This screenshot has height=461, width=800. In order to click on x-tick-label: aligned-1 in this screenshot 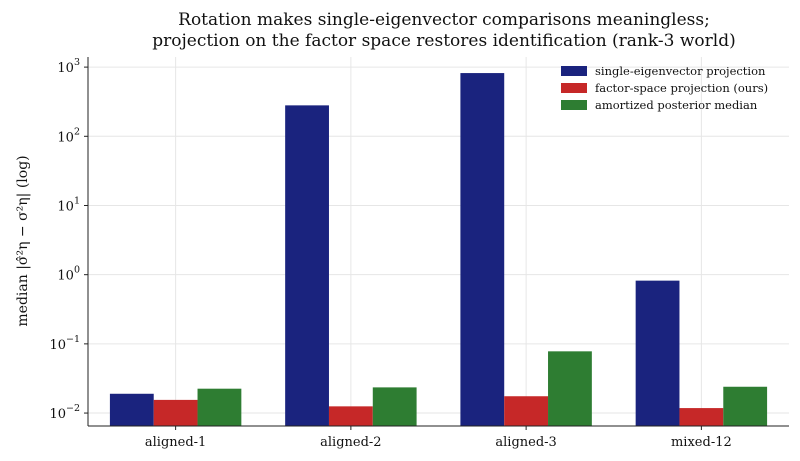, I will do `click(175, 442)`.